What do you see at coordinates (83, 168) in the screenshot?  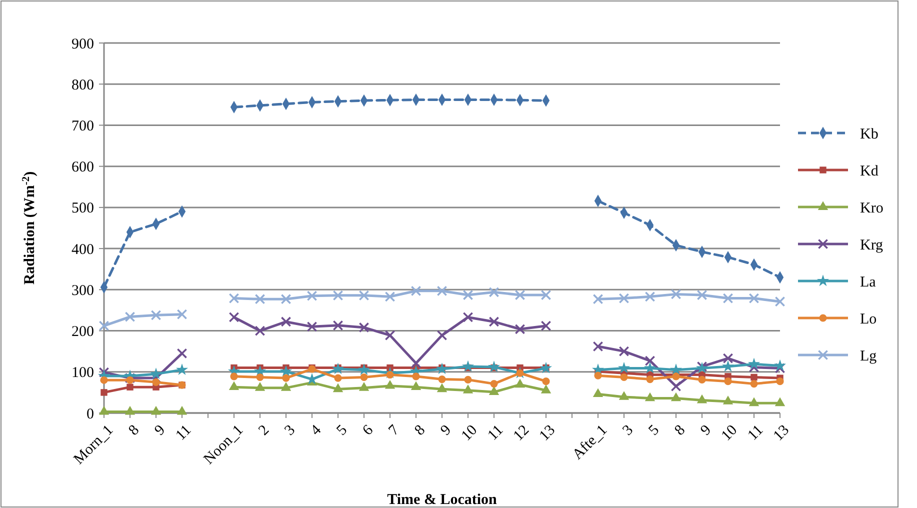 I see `y-tick-label: 600` at bounding box center [83, 168].